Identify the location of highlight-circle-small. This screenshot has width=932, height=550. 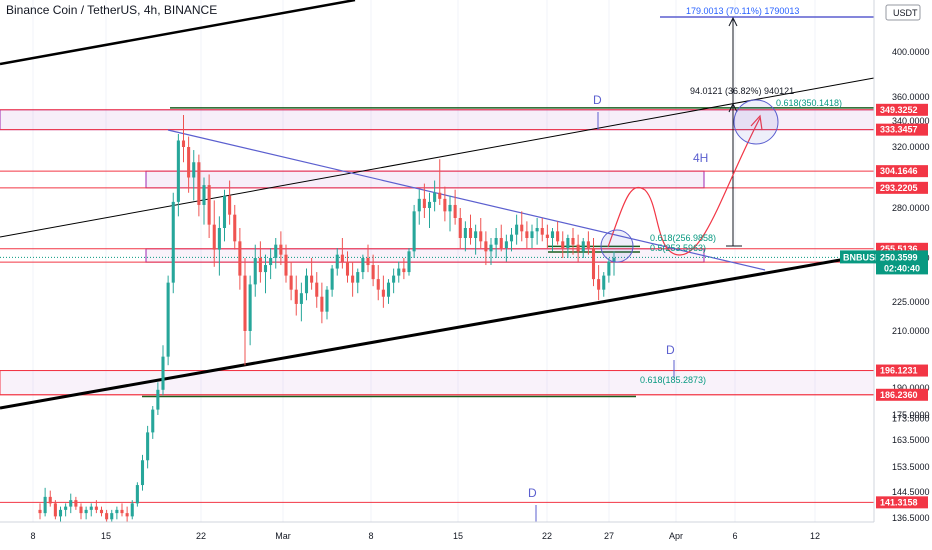
(617, 246).